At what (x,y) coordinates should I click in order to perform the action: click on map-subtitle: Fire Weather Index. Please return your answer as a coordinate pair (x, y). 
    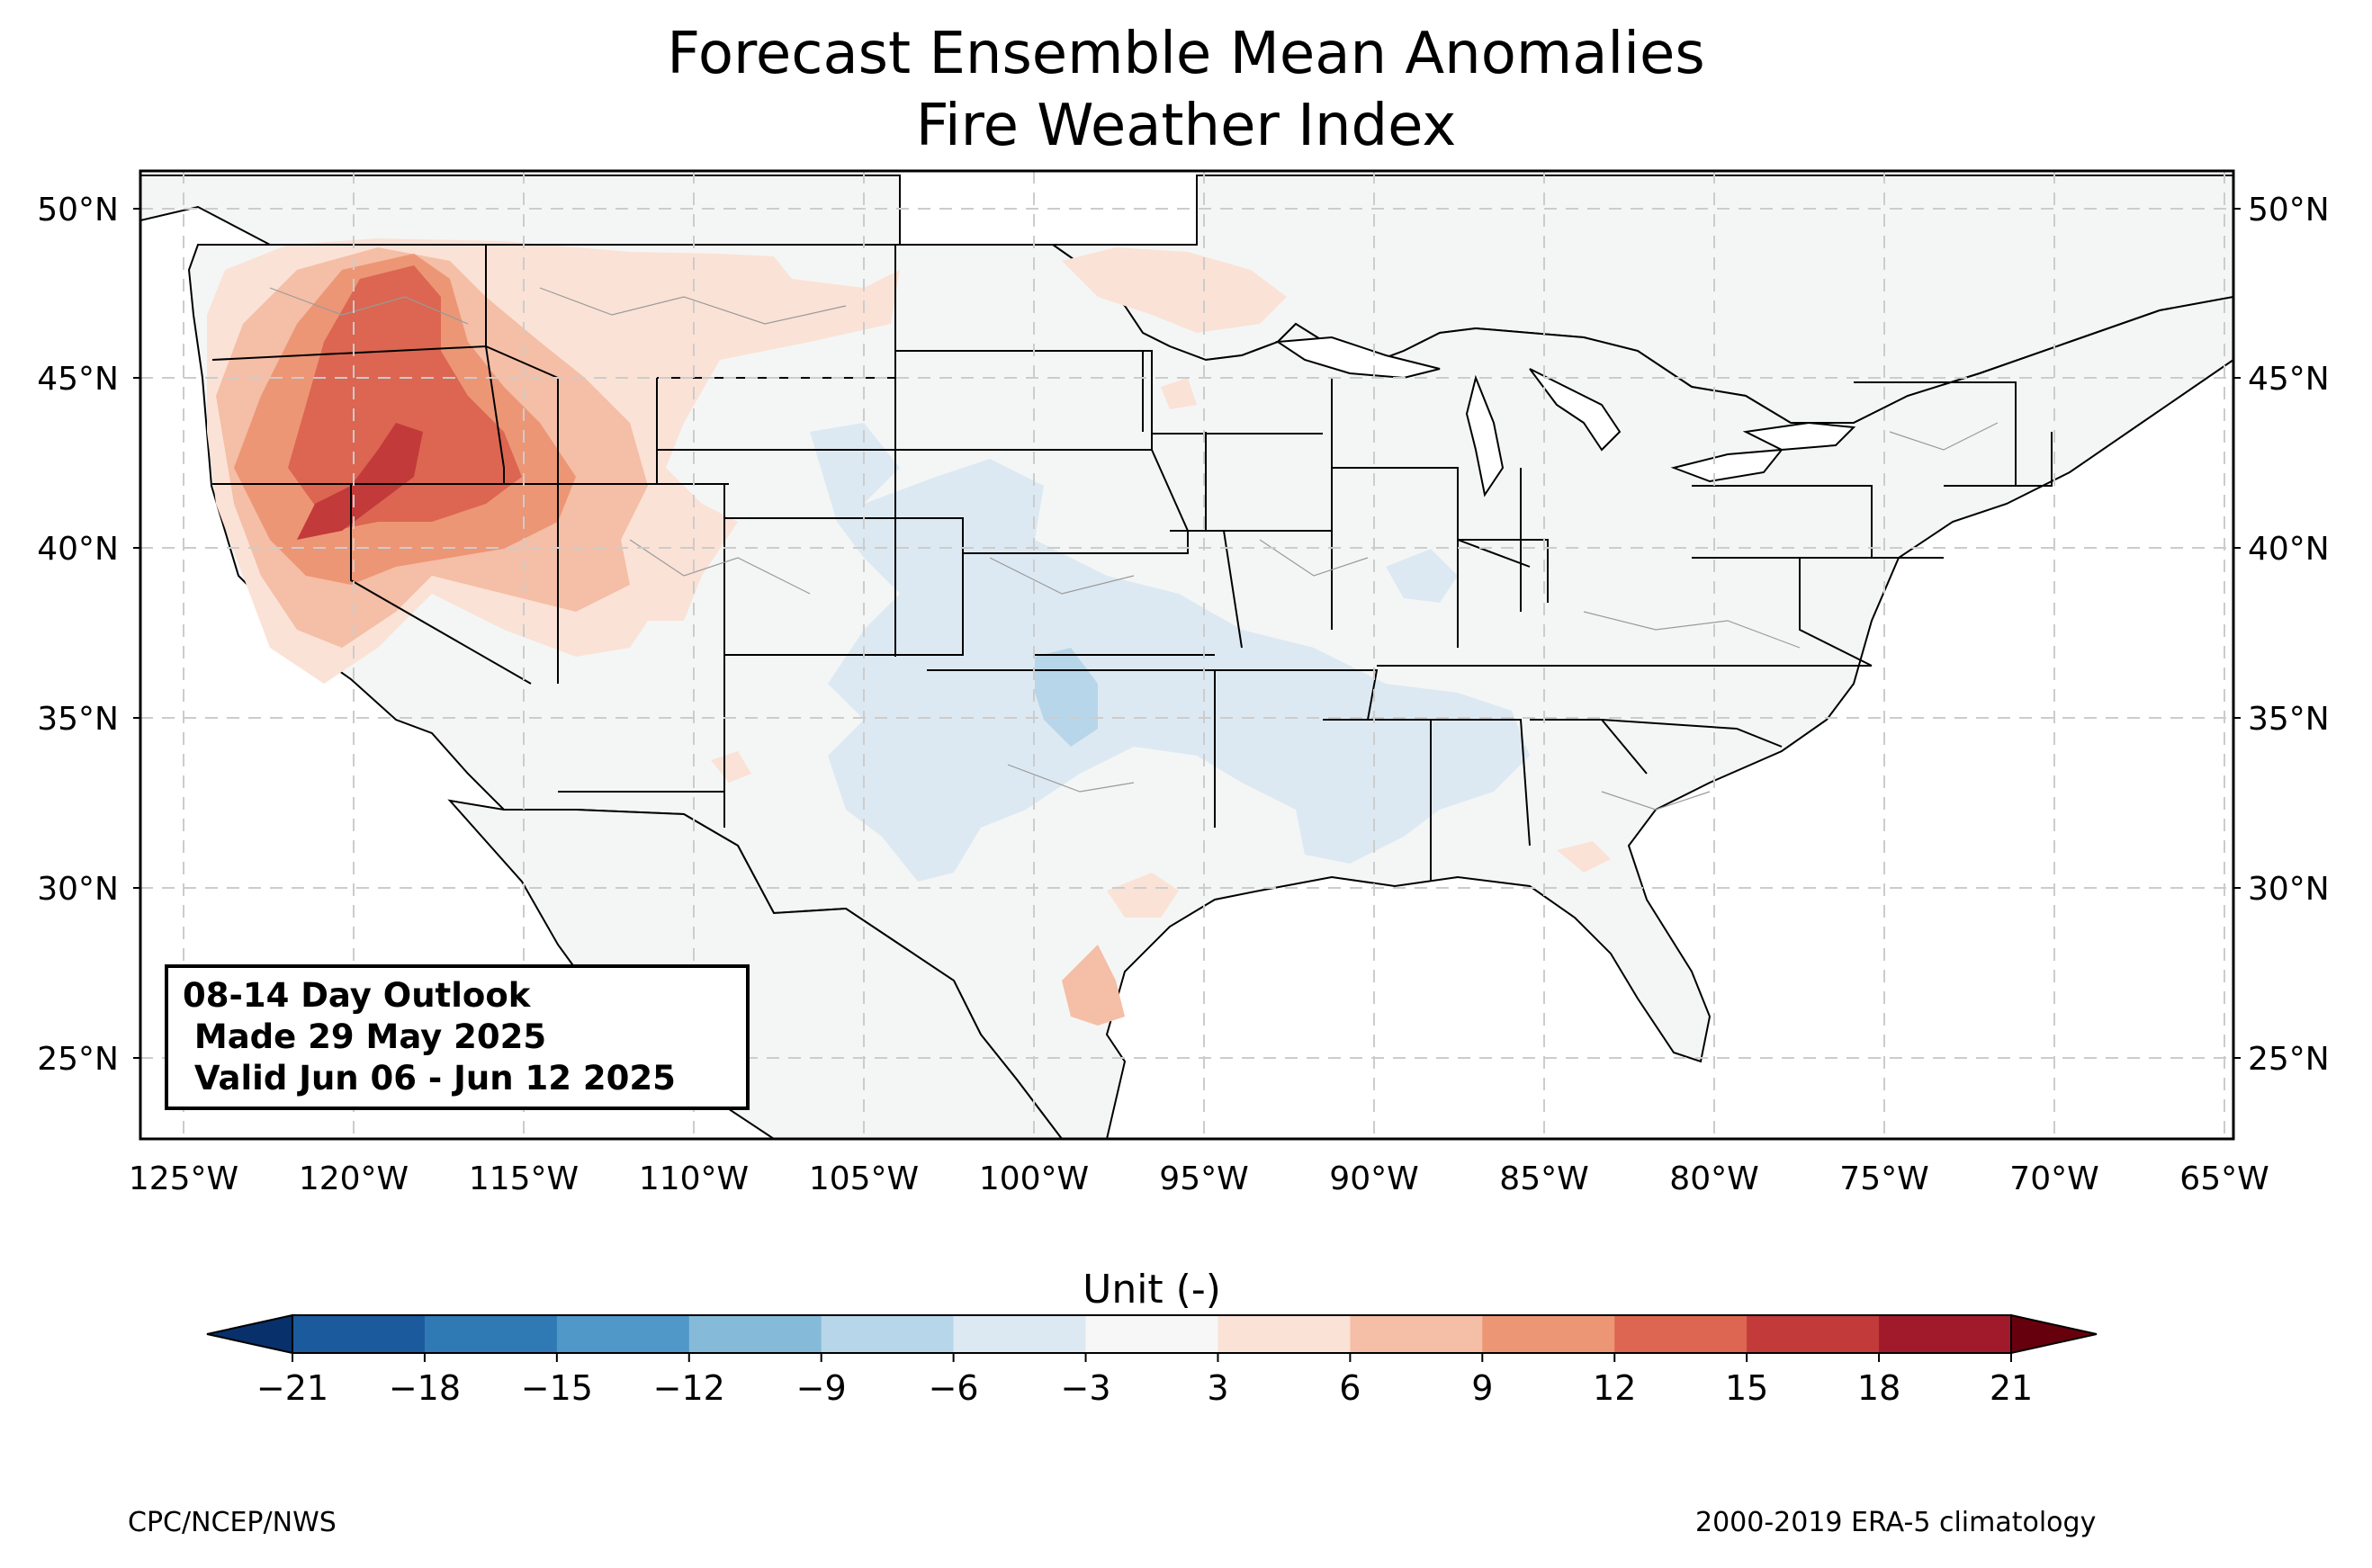
    Looking at the image, I should click on (1186, 126).